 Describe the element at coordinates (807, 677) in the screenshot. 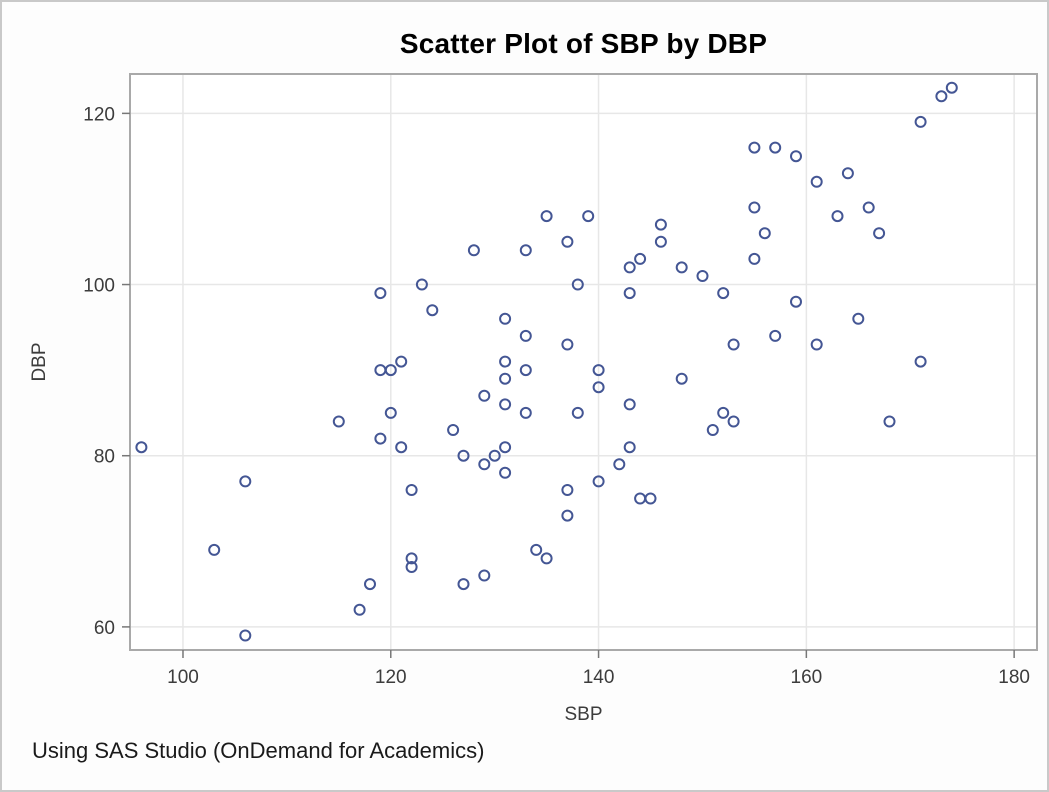

I see `x-tick-label: 160` at that location.